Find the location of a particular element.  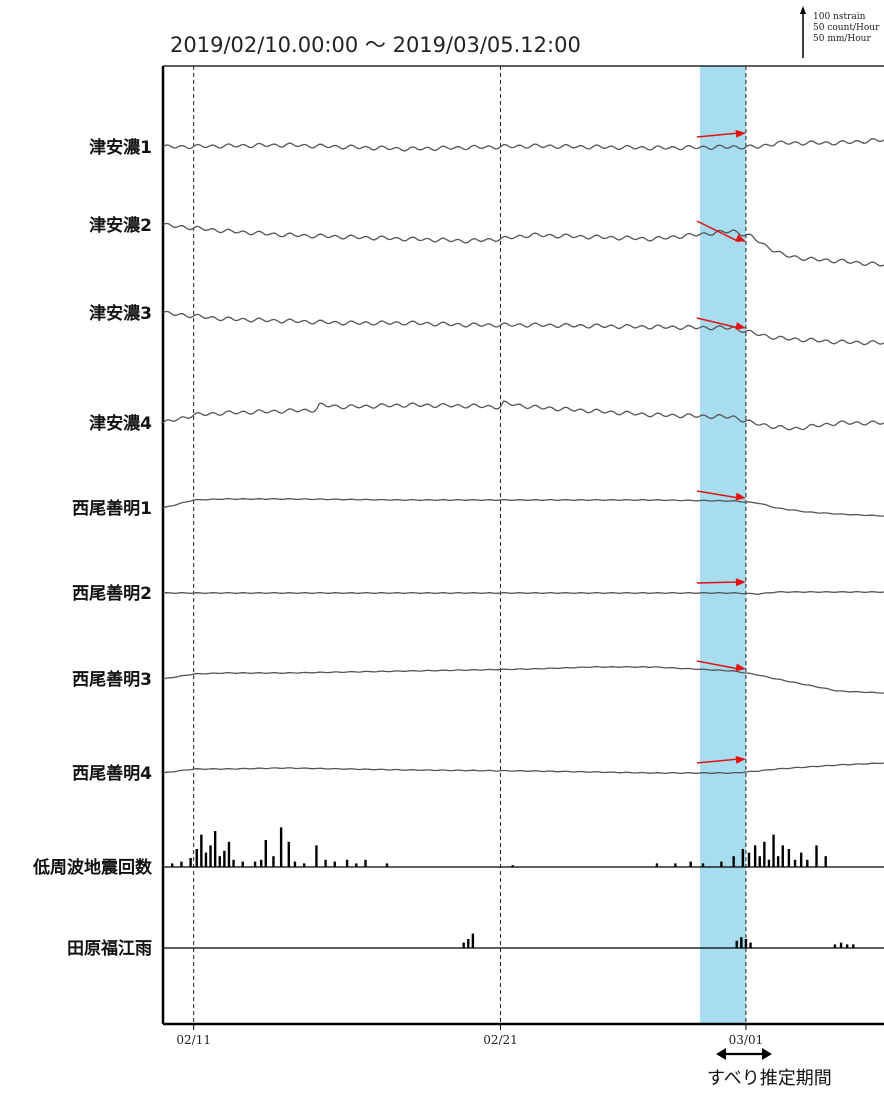

series-label: 津安濃1 is located at coordinates (120, 147).